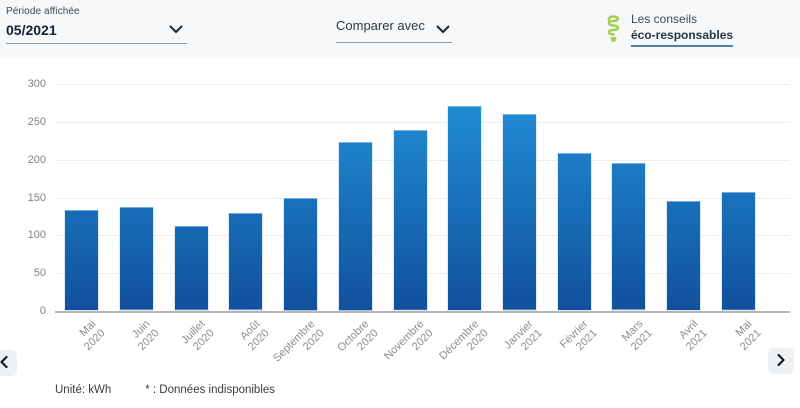 Image resolution: width=800 pixels, height=408 pixels. What do you see at coordinates (422, 312) in the screenshot?
I see `x-axis-line` at bounding box center [422, 312].